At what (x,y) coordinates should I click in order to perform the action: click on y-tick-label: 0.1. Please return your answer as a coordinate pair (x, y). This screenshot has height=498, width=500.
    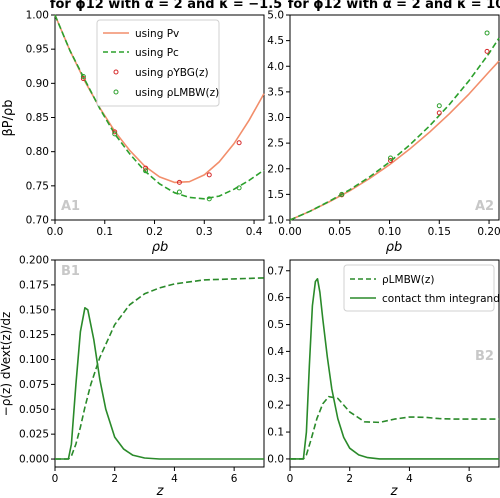
    Looking at the image, I should click on (275, 433).